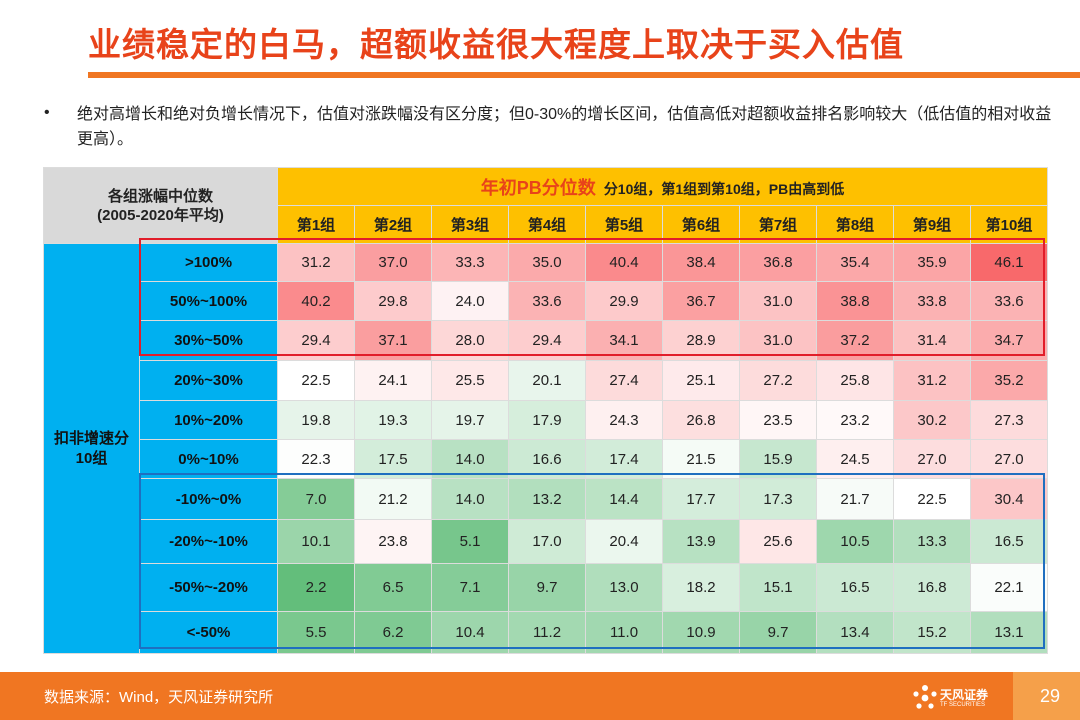 The image size is (1080, 720). I want to click on table-cell: 30.4, so click(1009, 499).